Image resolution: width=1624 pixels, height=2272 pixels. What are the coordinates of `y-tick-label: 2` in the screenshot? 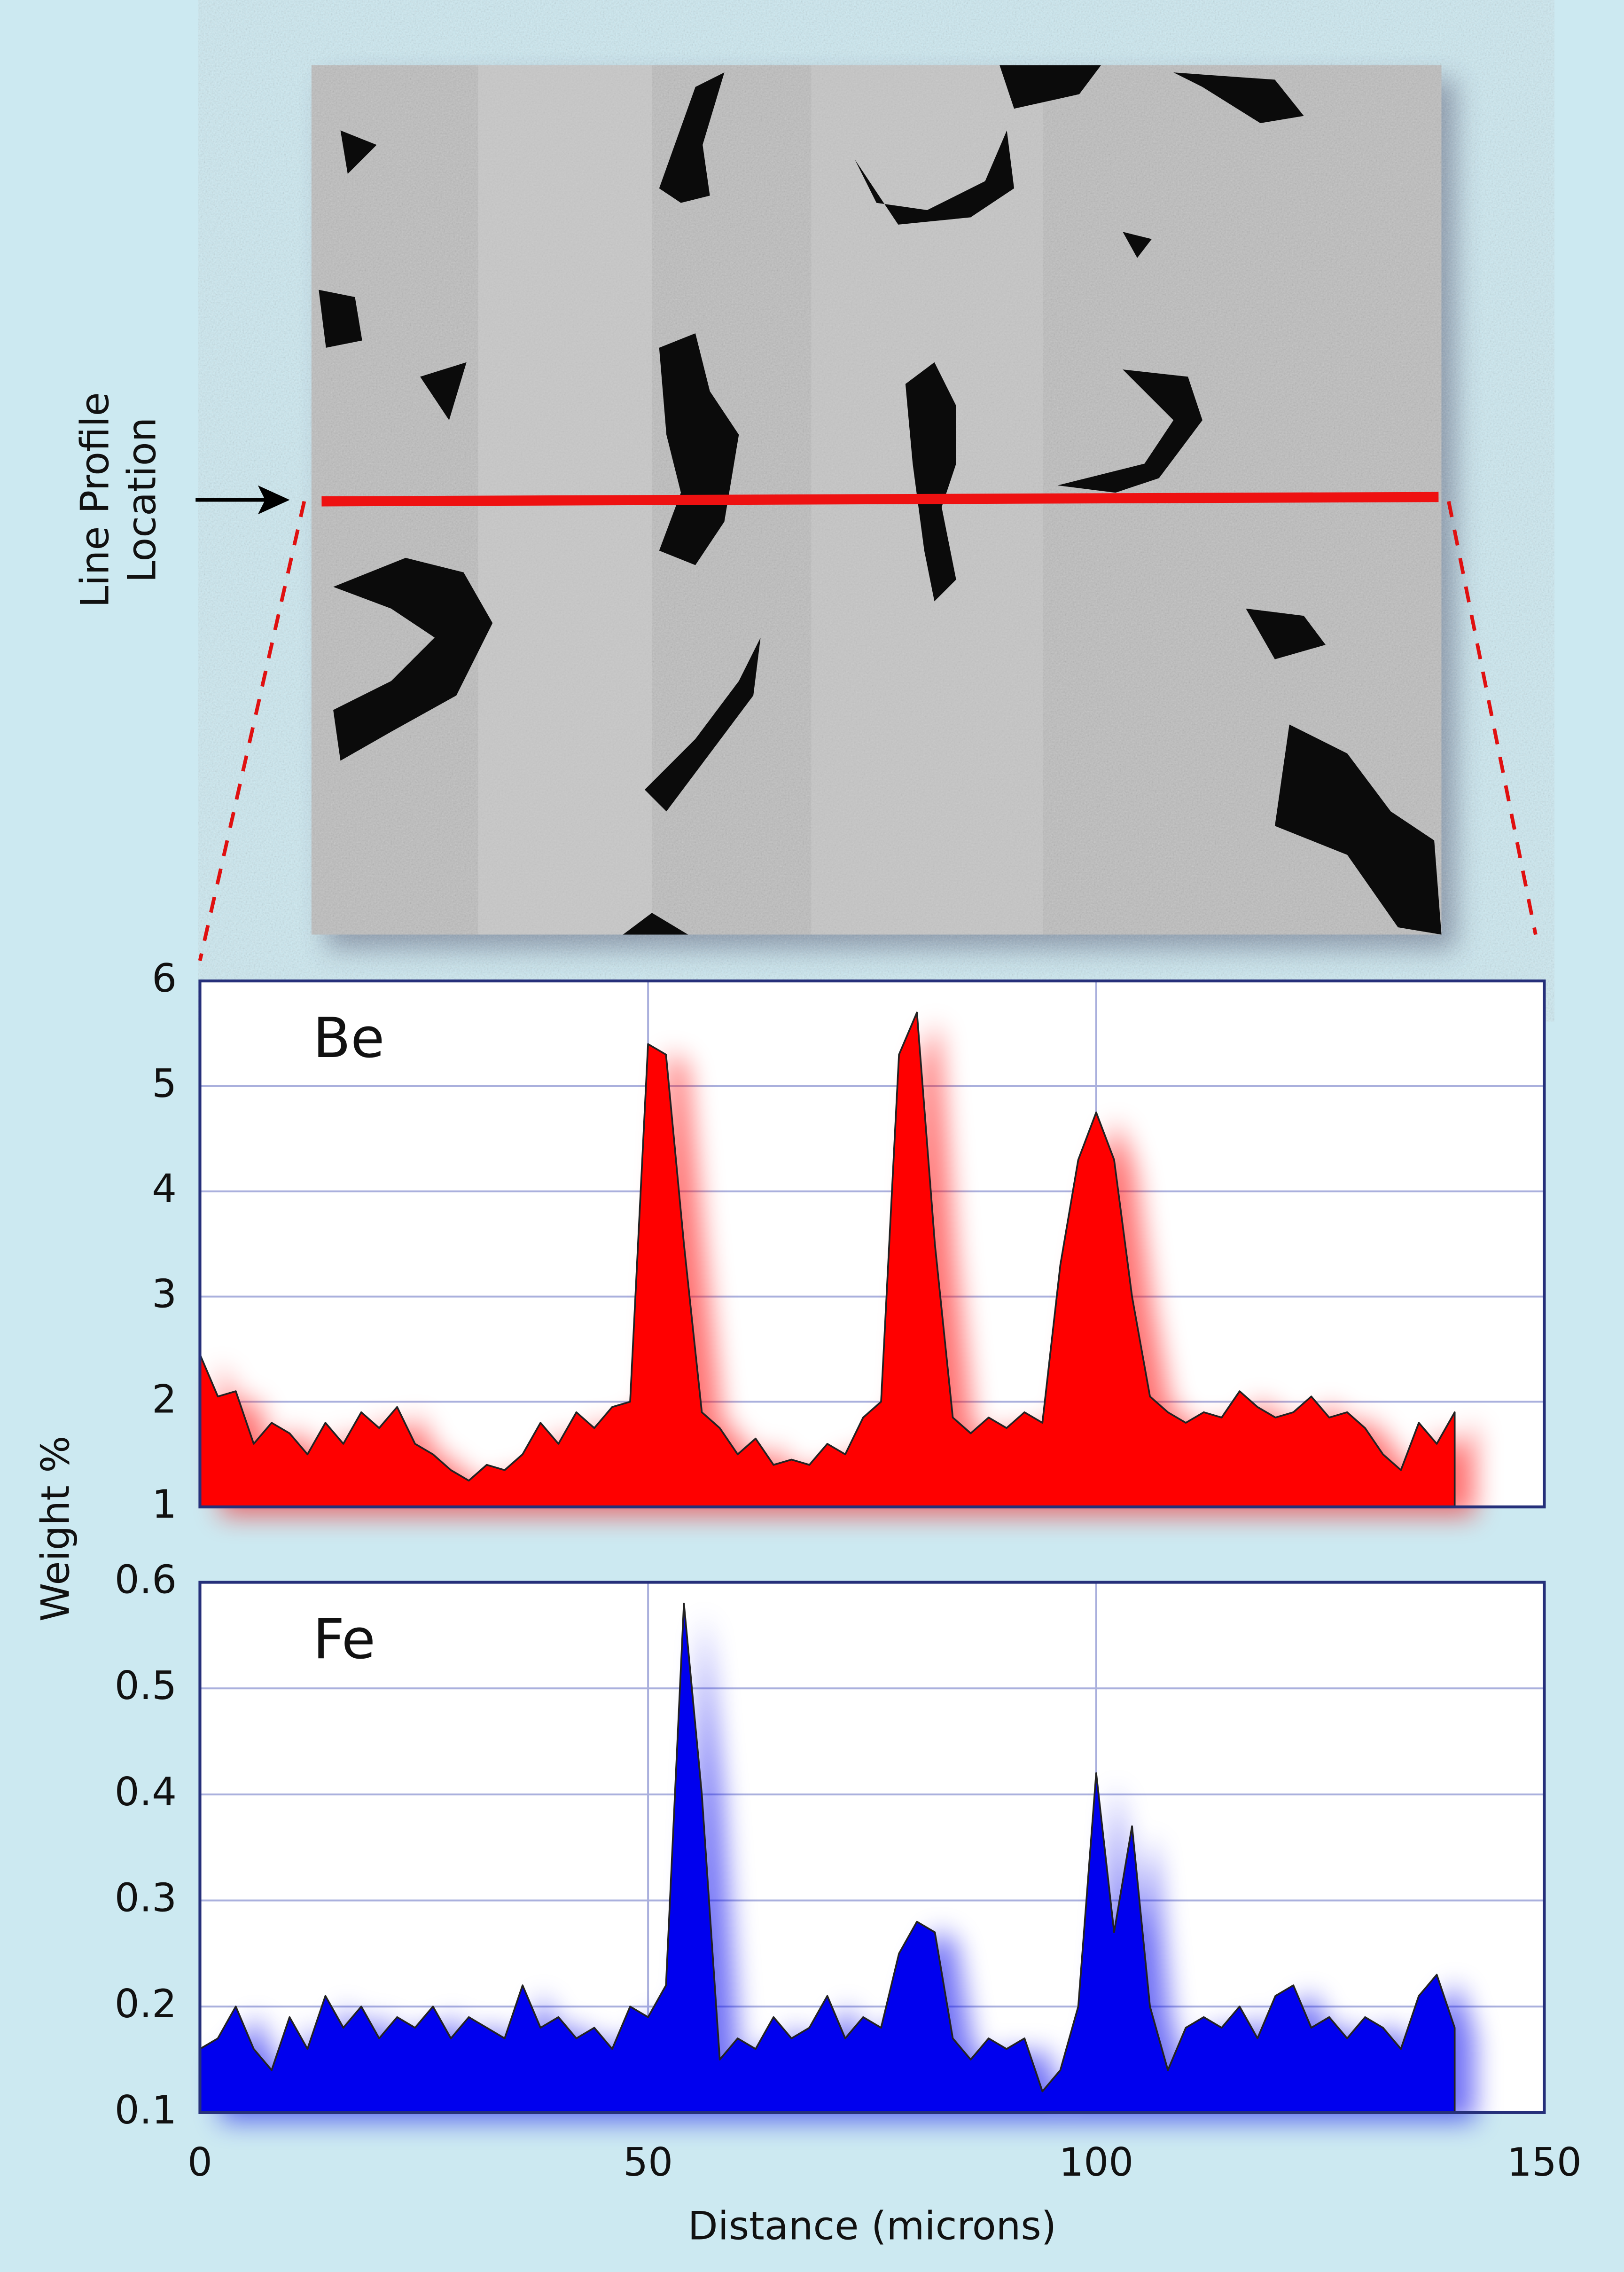 It's located at (164, 1399).